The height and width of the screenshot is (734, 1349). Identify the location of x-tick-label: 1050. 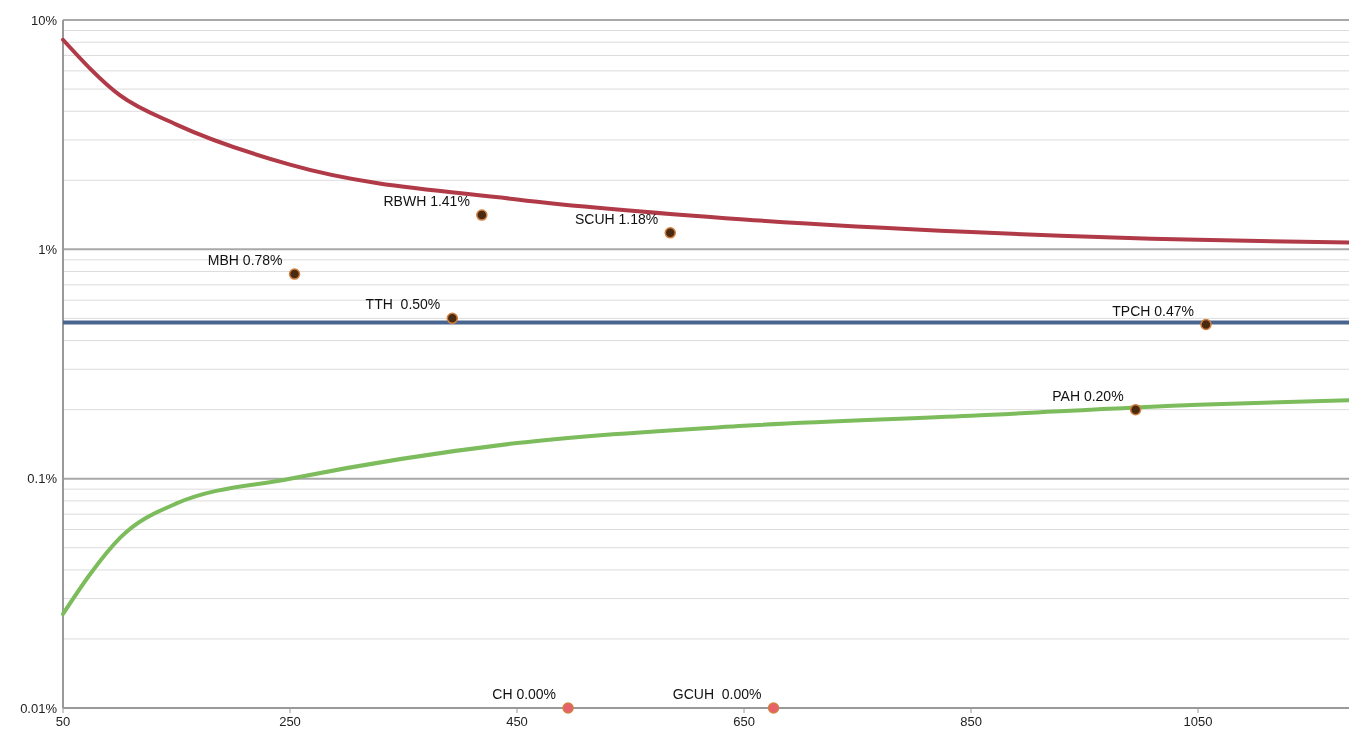
(1198, 721).